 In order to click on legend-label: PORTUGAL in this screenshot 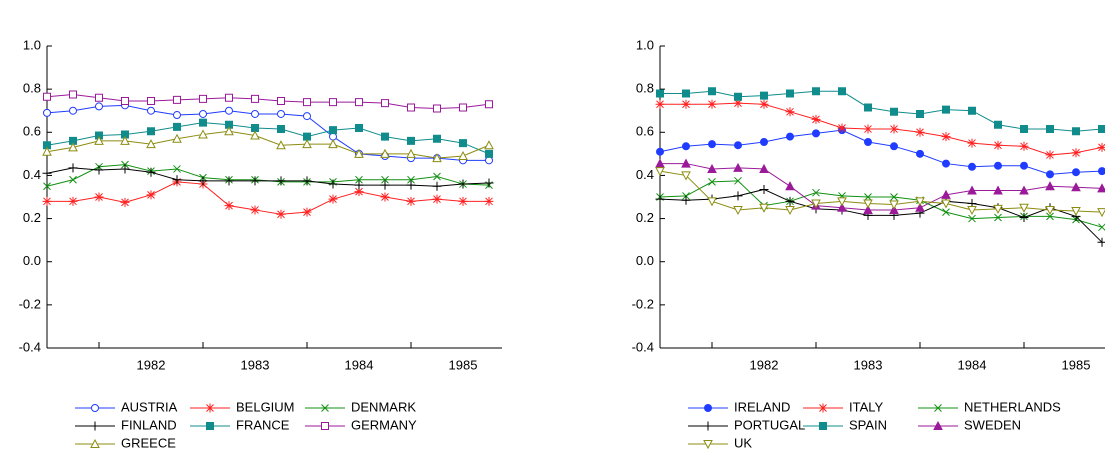, I will do `click(769, 424)`.